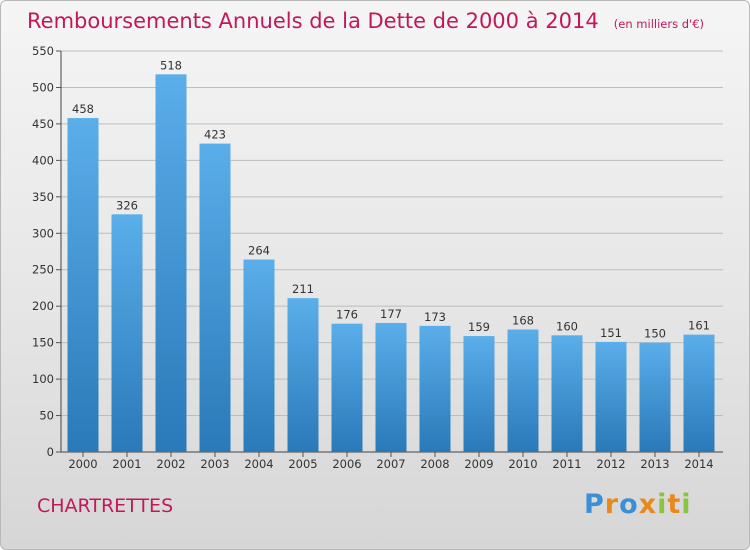  I want to click on x-tick-label-2010: 2010, so click(522, 464).